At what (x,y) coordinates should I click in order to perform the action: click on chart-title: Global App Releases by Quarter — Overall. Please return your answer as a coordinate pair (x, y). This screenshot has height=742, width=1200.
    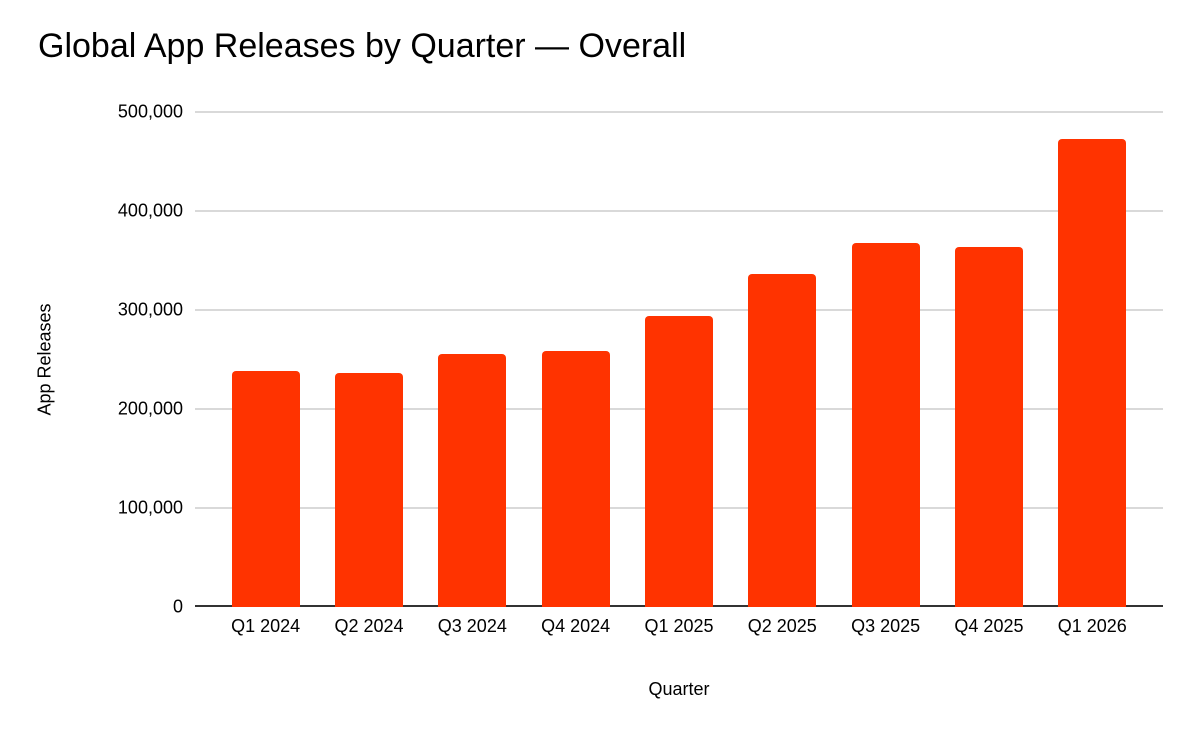
    Looking at the image, I should click on (362, 46).